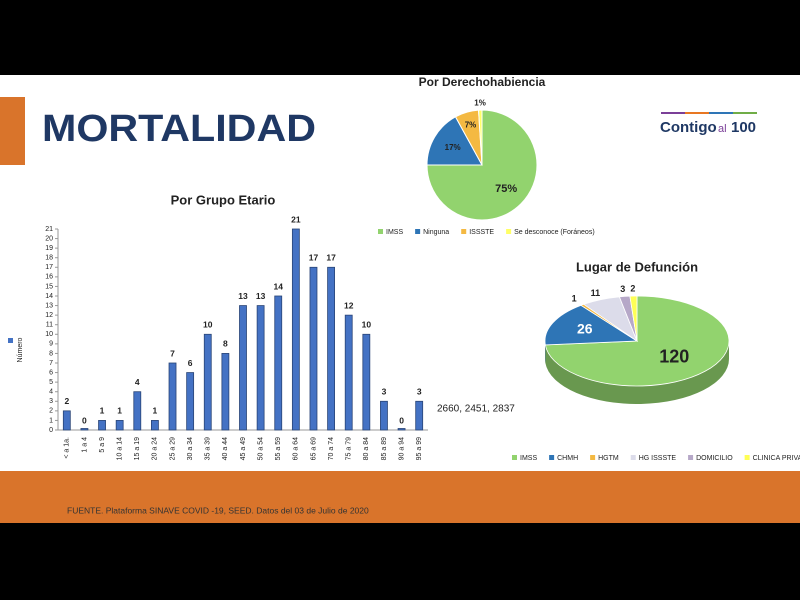 This screenshot has height=600, width=800. Describe the element at coordinates (172, 448) in the screenshot. I see `x-tick-label: 25 a 29` at that location.